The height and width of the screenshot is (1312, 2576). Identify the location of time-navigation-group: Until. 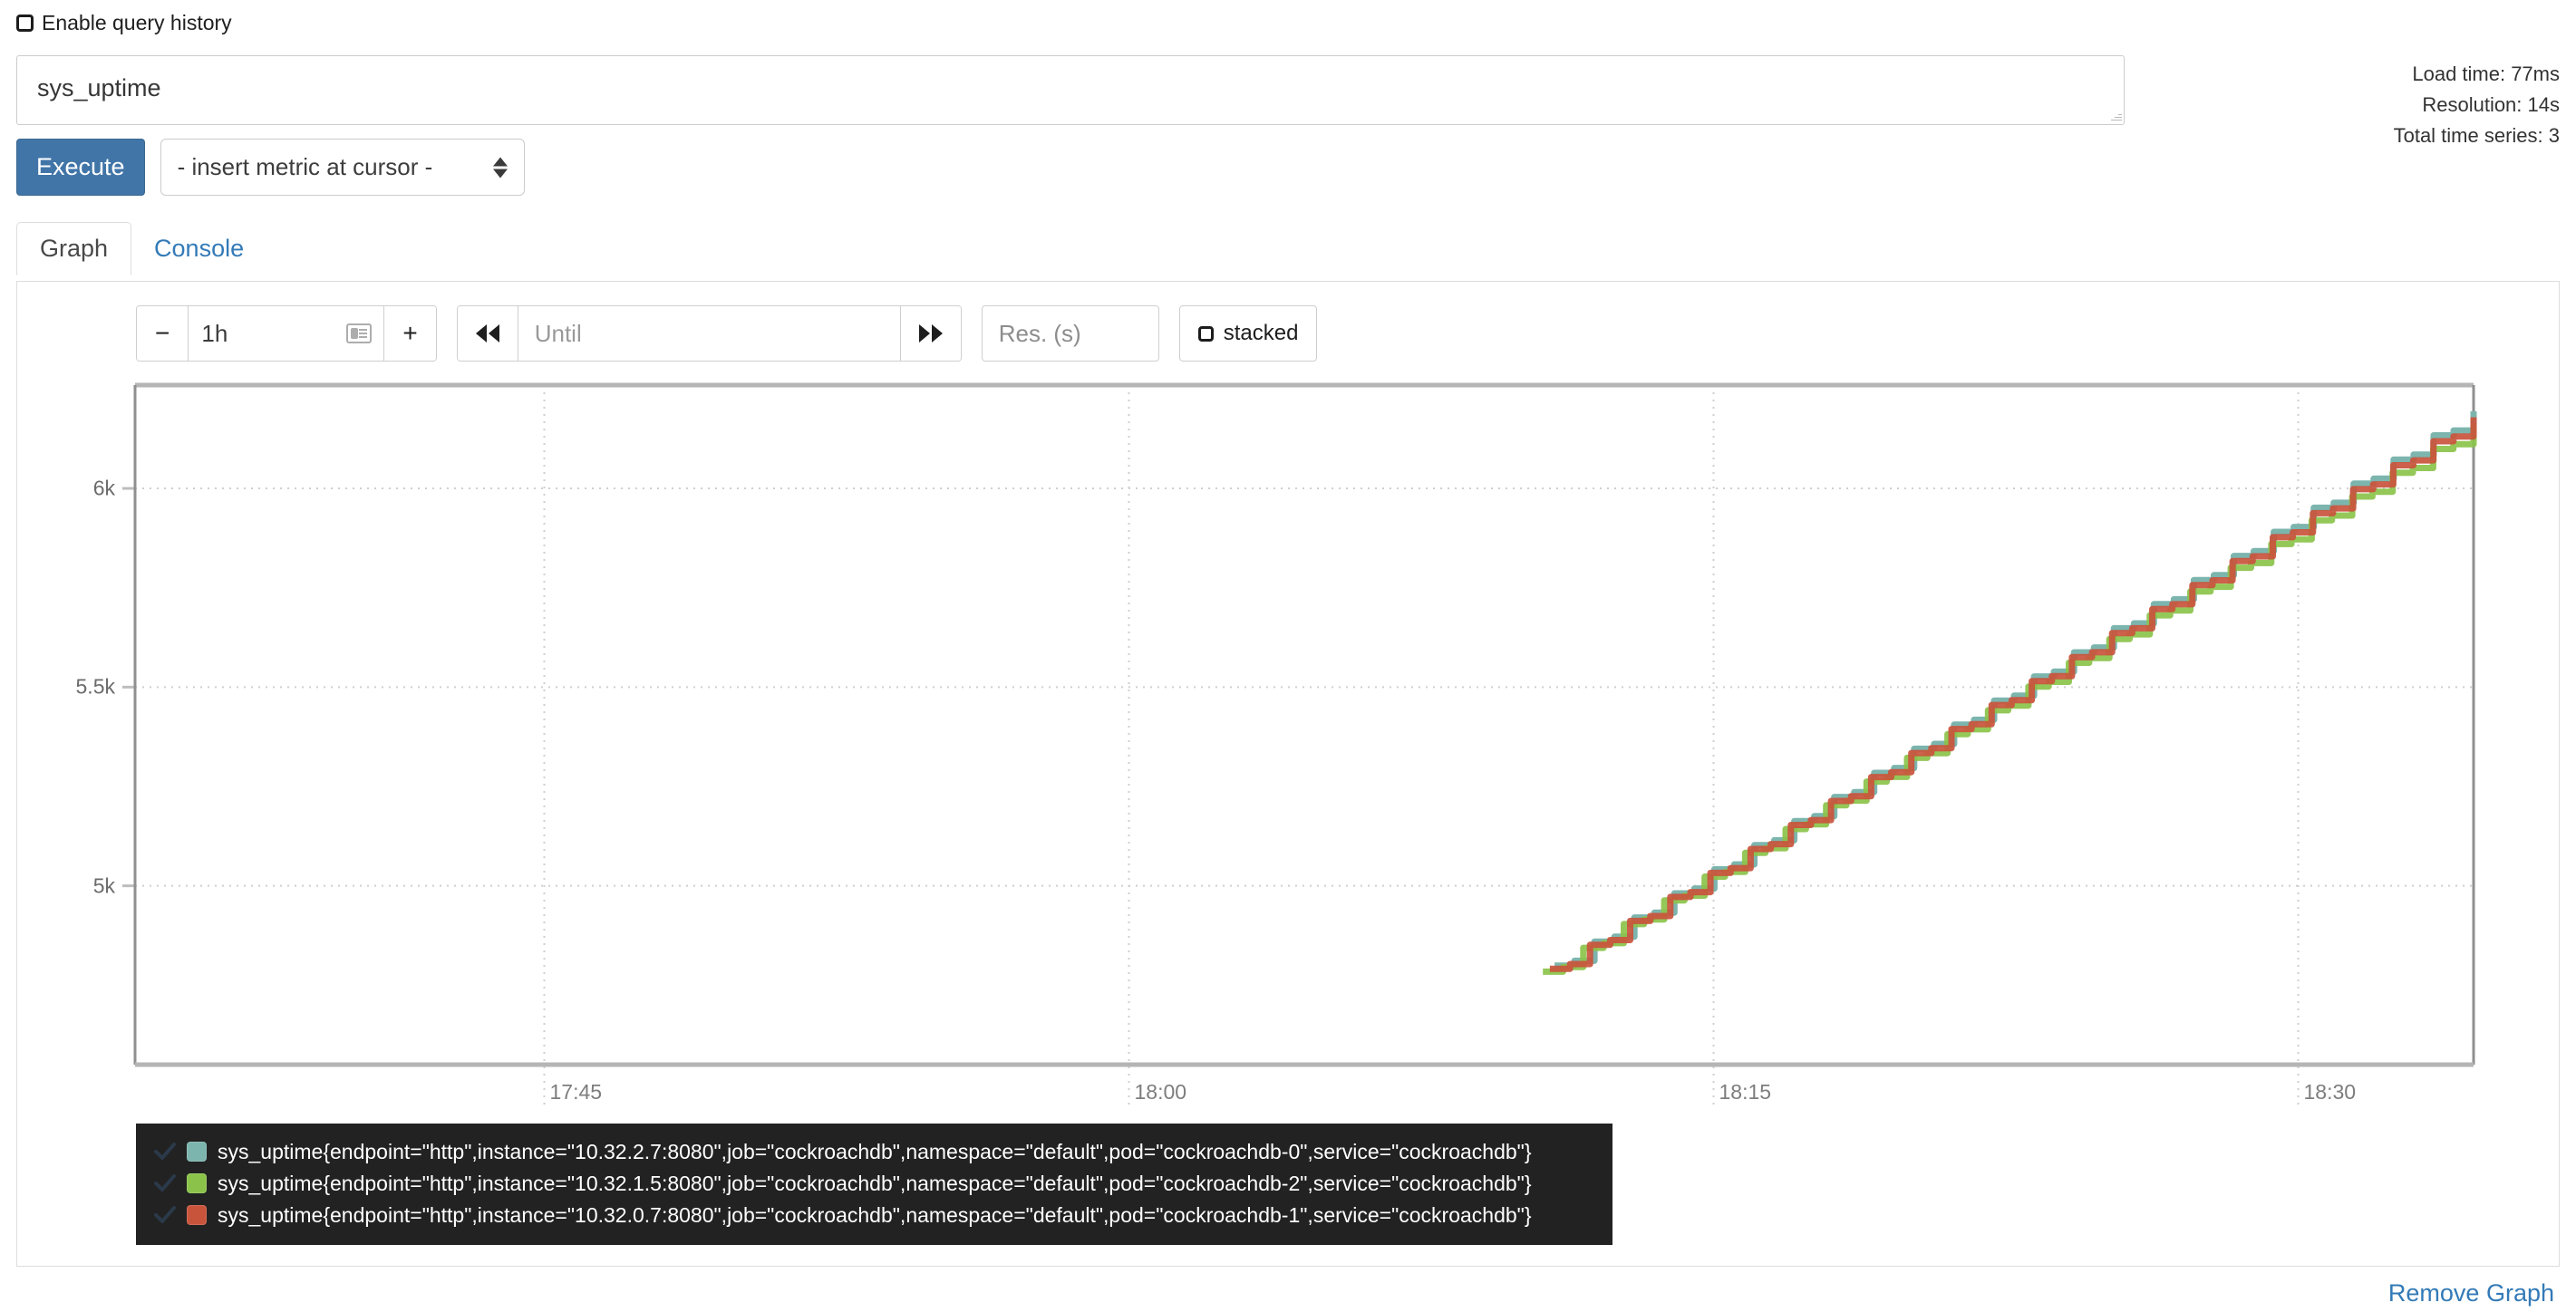
(709, 334).